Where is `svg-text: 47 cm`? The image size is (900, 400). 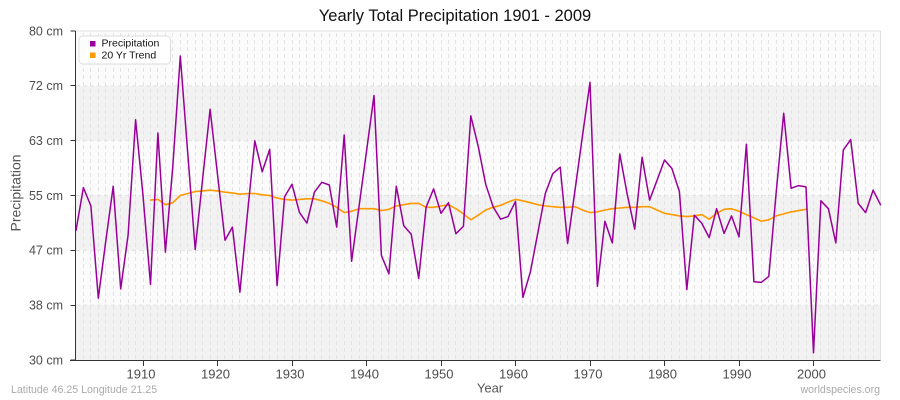
svg-text: 47 cm is located at coordinates (46, 251).